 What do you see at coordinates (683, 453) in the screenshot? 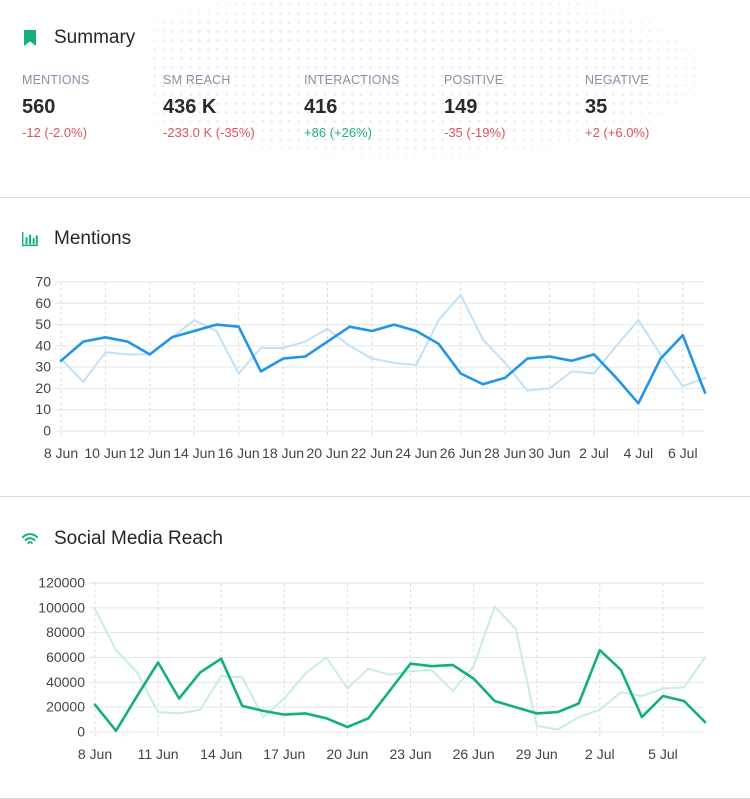
I see `x-tick-label: 6 Jul` at bounding box center [683, 453].